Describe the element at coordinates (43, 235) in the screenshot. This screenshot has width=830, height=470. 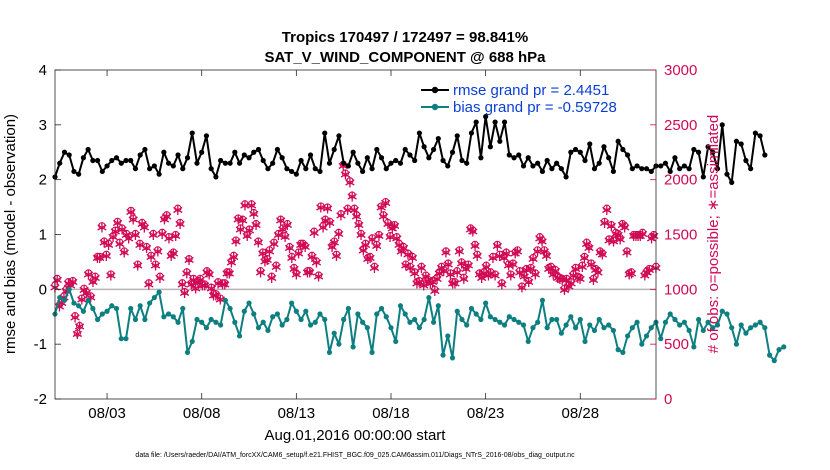
I see `y-tick-label: 1` at that location.